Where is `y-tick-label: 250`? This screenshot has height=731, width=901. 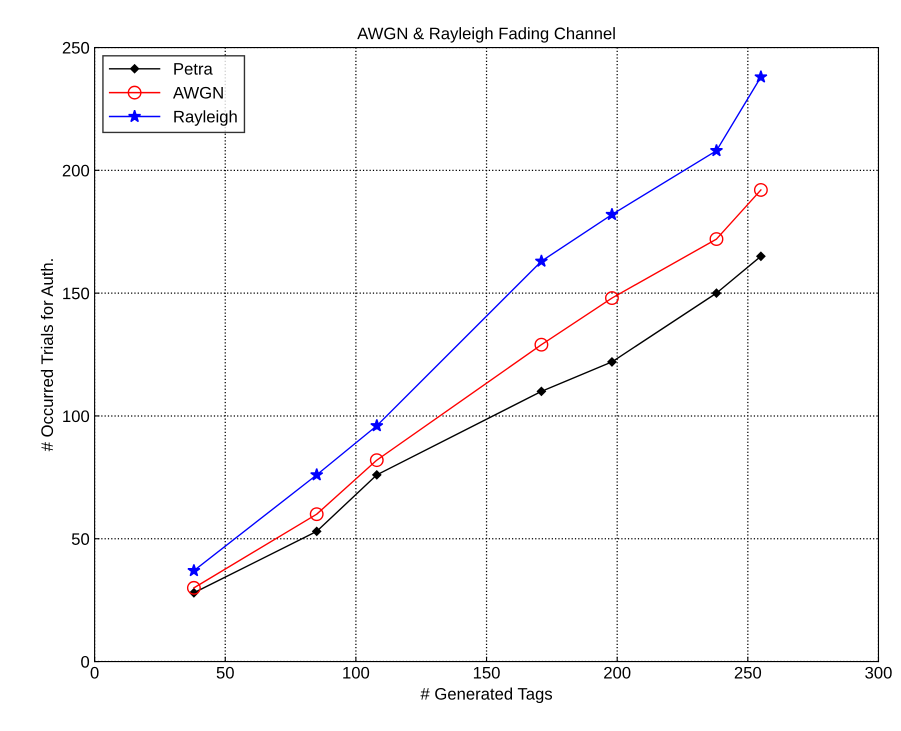
y-tick-label: 250 is located at coordinates (76, 48).